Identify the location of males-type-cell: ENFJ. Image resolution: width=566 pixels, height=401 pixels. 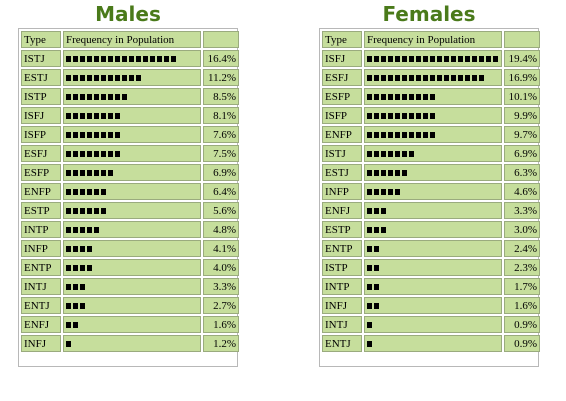
(41, 324).